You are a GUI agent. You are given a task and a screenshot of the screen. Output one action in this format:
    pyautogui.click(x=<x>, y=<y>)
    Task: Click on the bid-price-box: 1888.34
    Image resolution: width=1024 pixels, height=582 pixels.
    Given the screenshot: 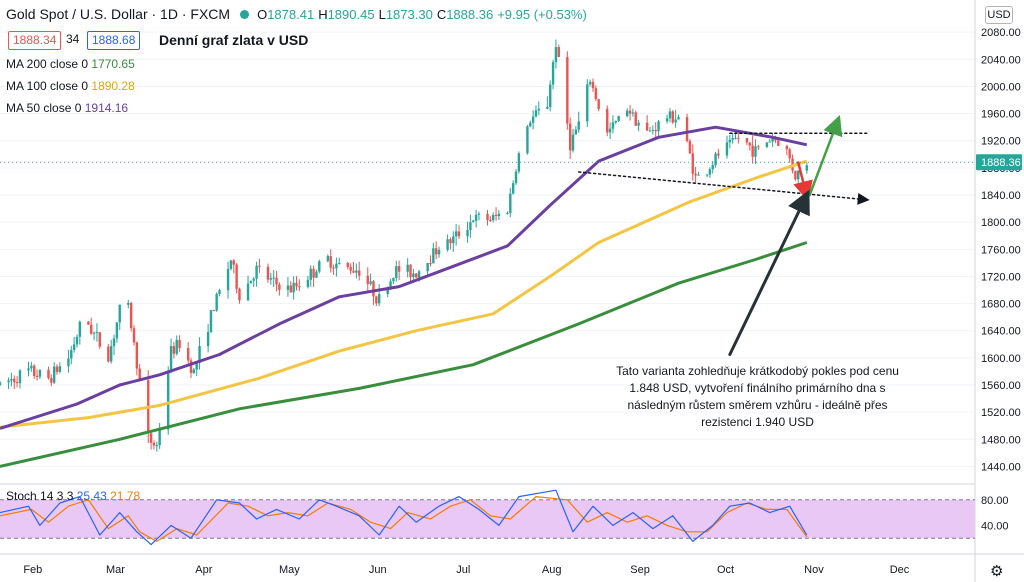 What is the action you would take?
    pyautogui.click(x=35, y=40)
    